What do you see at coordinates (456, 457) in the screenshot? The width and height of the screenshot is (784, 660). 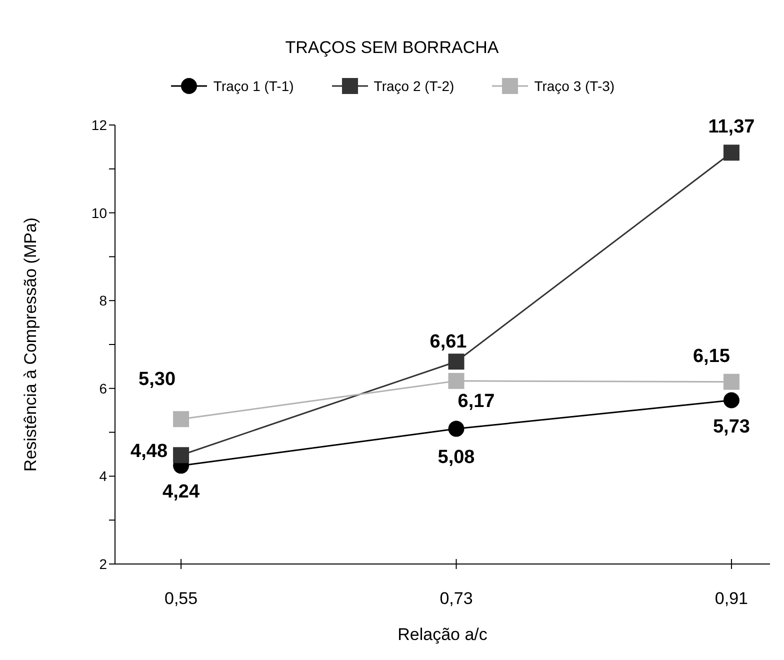 I see `data-label: 5,08` at bounding box center [456, 457].